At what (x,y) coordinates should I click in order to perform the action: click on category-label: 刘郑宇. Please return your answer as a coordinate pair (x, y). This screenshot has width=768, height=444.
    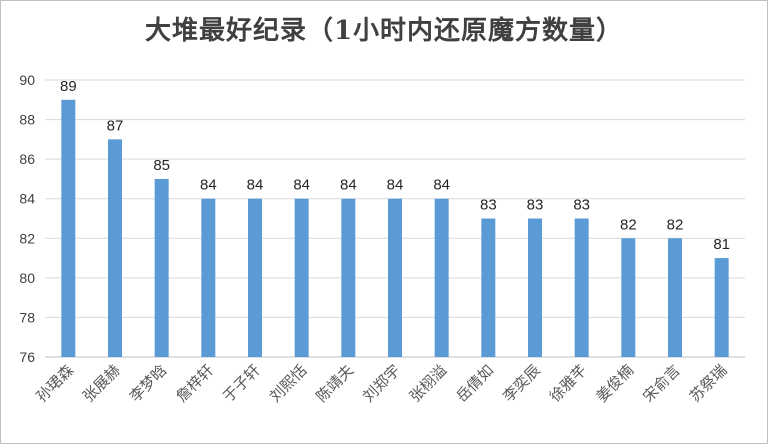
    Looking at the image, I should click on (381, 383).